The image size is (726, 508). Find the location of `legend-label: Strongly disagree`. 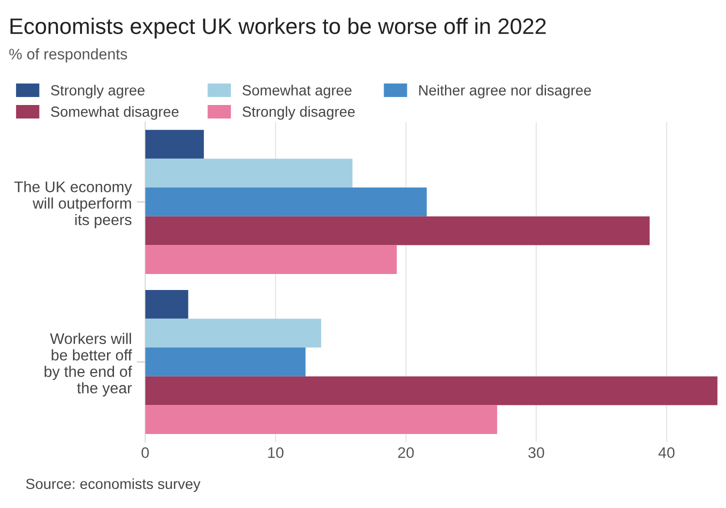

legend-label: Strongly disagree is located at coordinates (298, 113).